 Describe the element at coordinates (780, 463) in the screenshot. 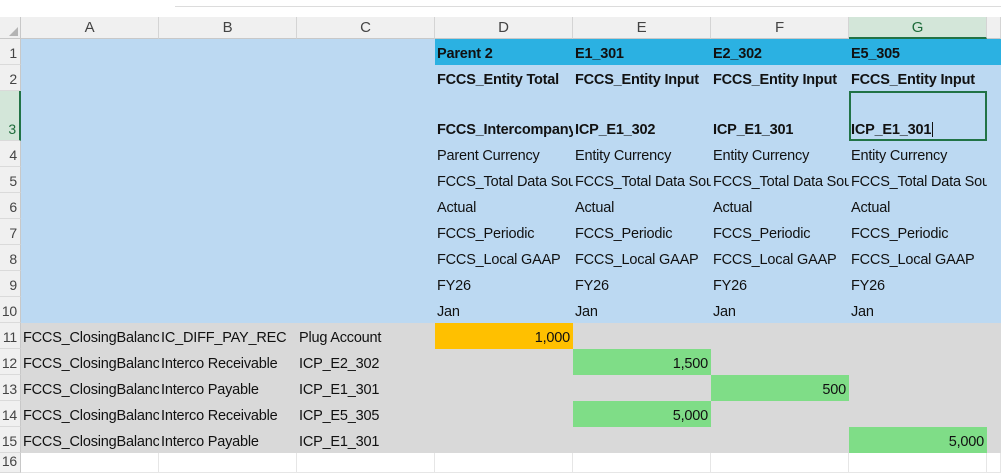

I see `cell-f16` at that location.